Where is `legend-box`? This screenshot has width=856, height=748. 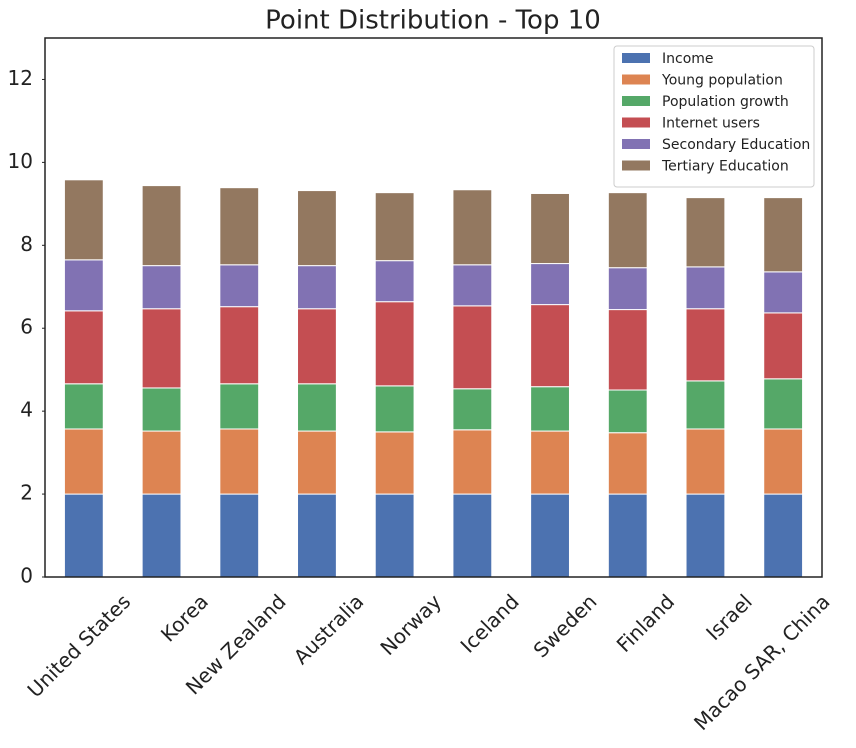
legend-box is located at coordinates (714, 116).